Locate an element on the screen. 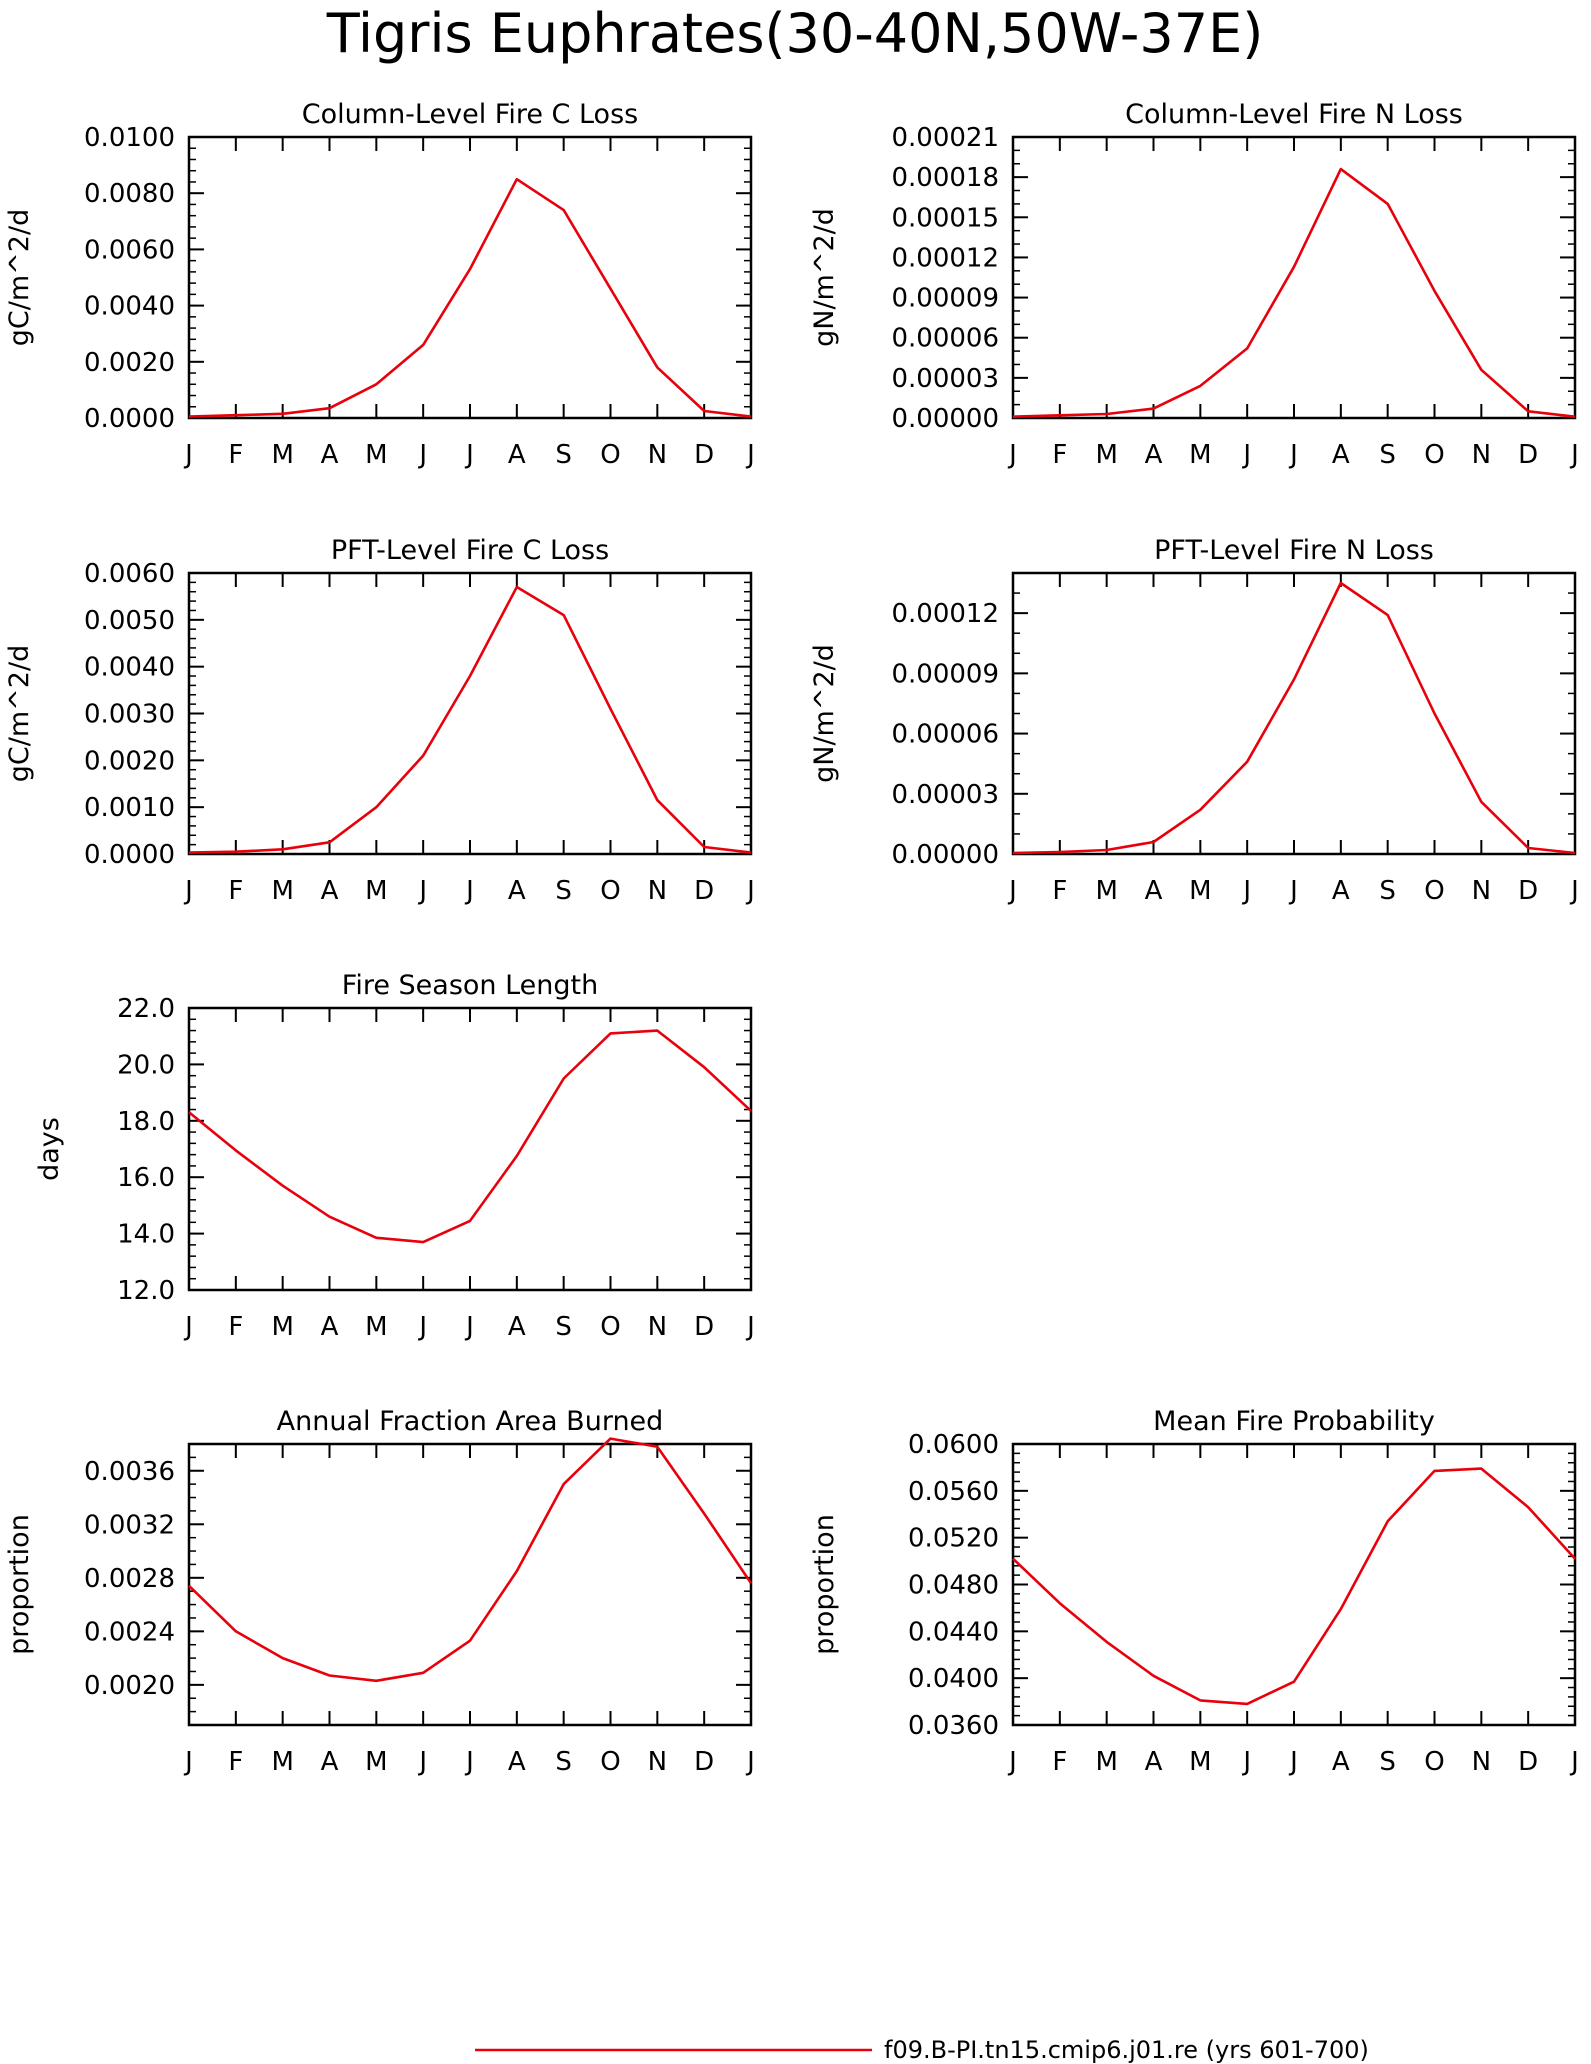 This screenshot has height=2064, width=1591. legend: f09.B-PI.tn15.cmip6.j01.re (yrs 601-700) is located at coordinates (922, 2050).